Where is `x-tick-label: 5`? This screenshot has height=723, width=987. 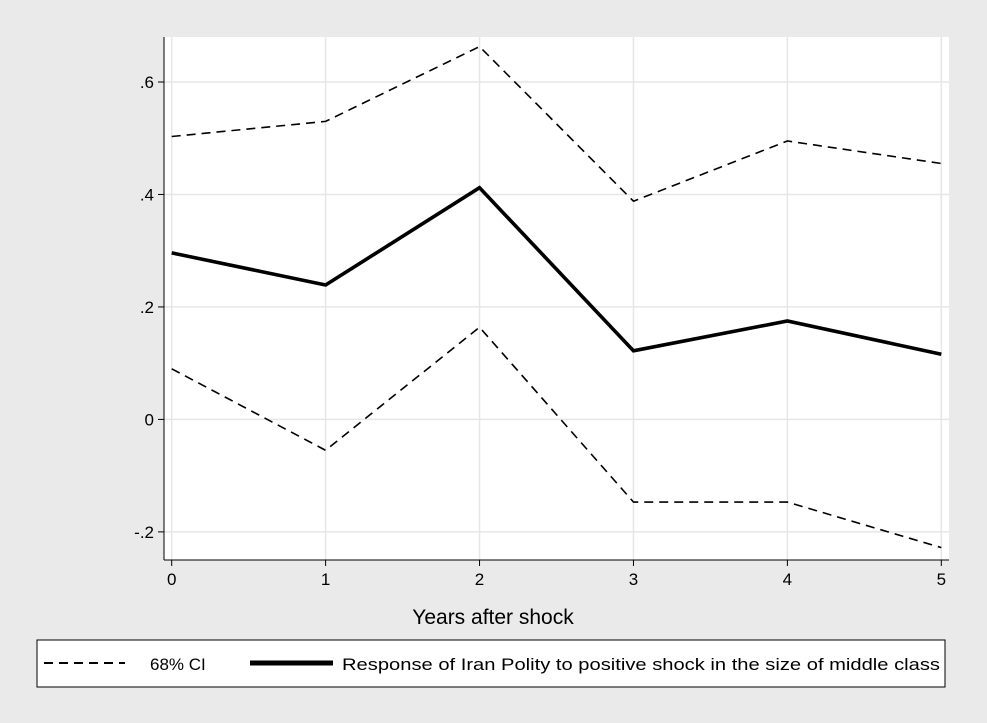
x-tick-label: 5 is located at coordinates (941, 579).